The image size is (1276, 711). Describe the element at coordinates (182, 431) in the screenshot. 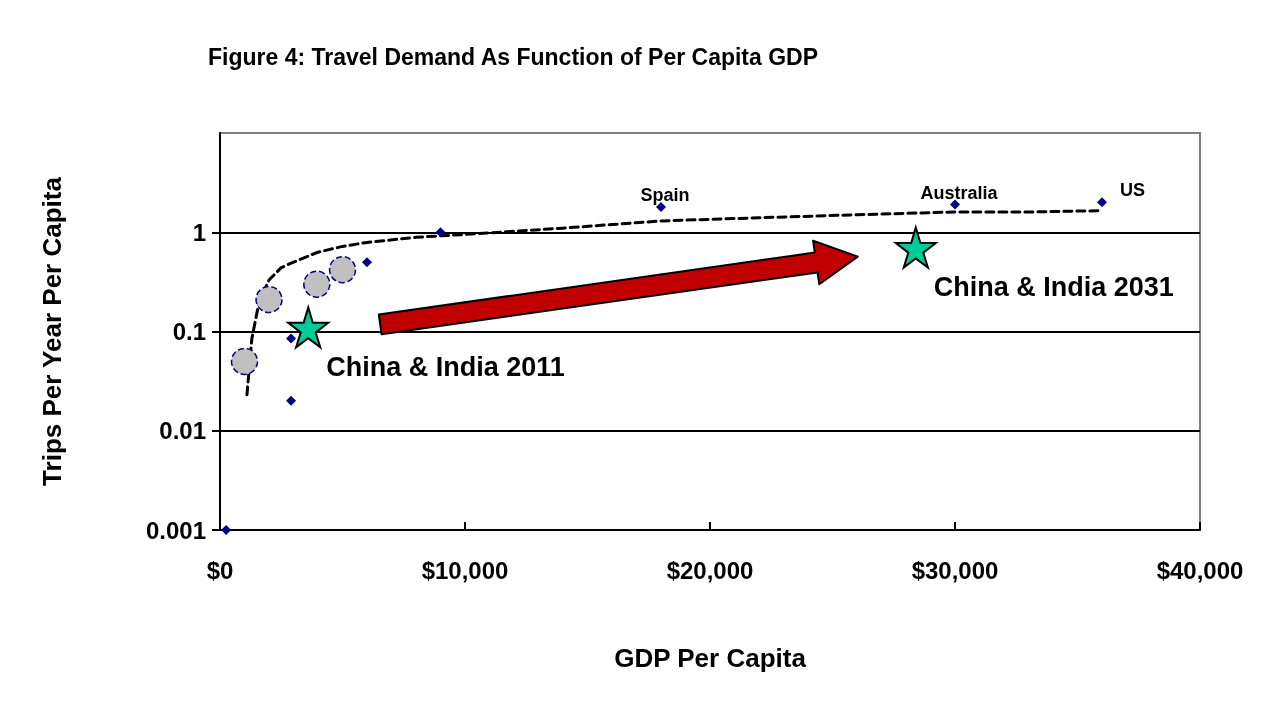

I see `y-tick-label: 0.01` at that location.